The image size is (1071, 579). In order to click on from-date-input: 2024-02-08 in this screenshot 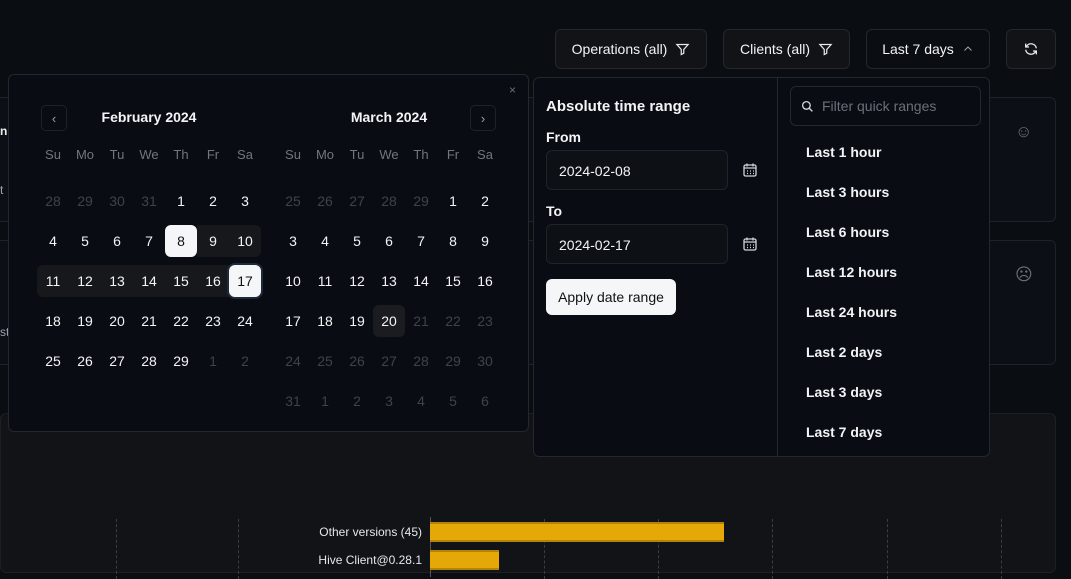, I will do `click(637, 170)`.